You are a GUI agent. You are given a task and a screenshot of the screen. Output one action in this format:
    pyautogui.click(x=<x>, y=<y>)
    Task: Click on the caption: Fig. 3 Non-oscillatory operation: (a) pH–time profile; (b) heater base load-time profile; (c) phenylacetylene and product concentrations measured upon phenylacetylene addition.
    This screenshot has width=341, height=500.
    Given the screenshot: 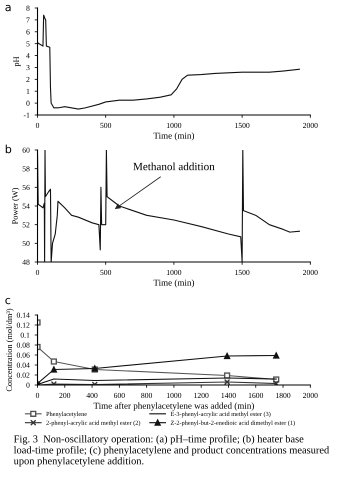 What is the action you would take?
    pyautogui.click(x=172, y=451)
    